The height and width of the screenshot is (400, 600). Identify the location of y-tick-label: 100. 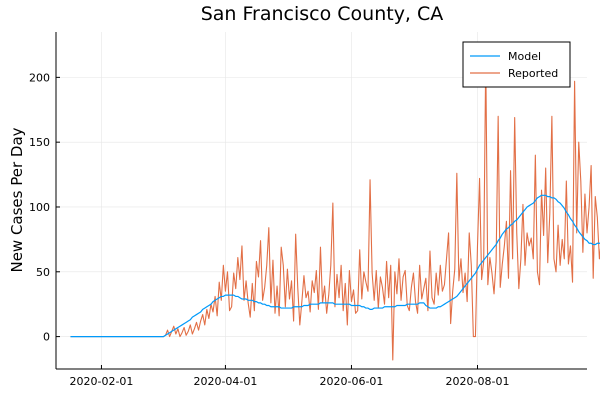
(39, 207).